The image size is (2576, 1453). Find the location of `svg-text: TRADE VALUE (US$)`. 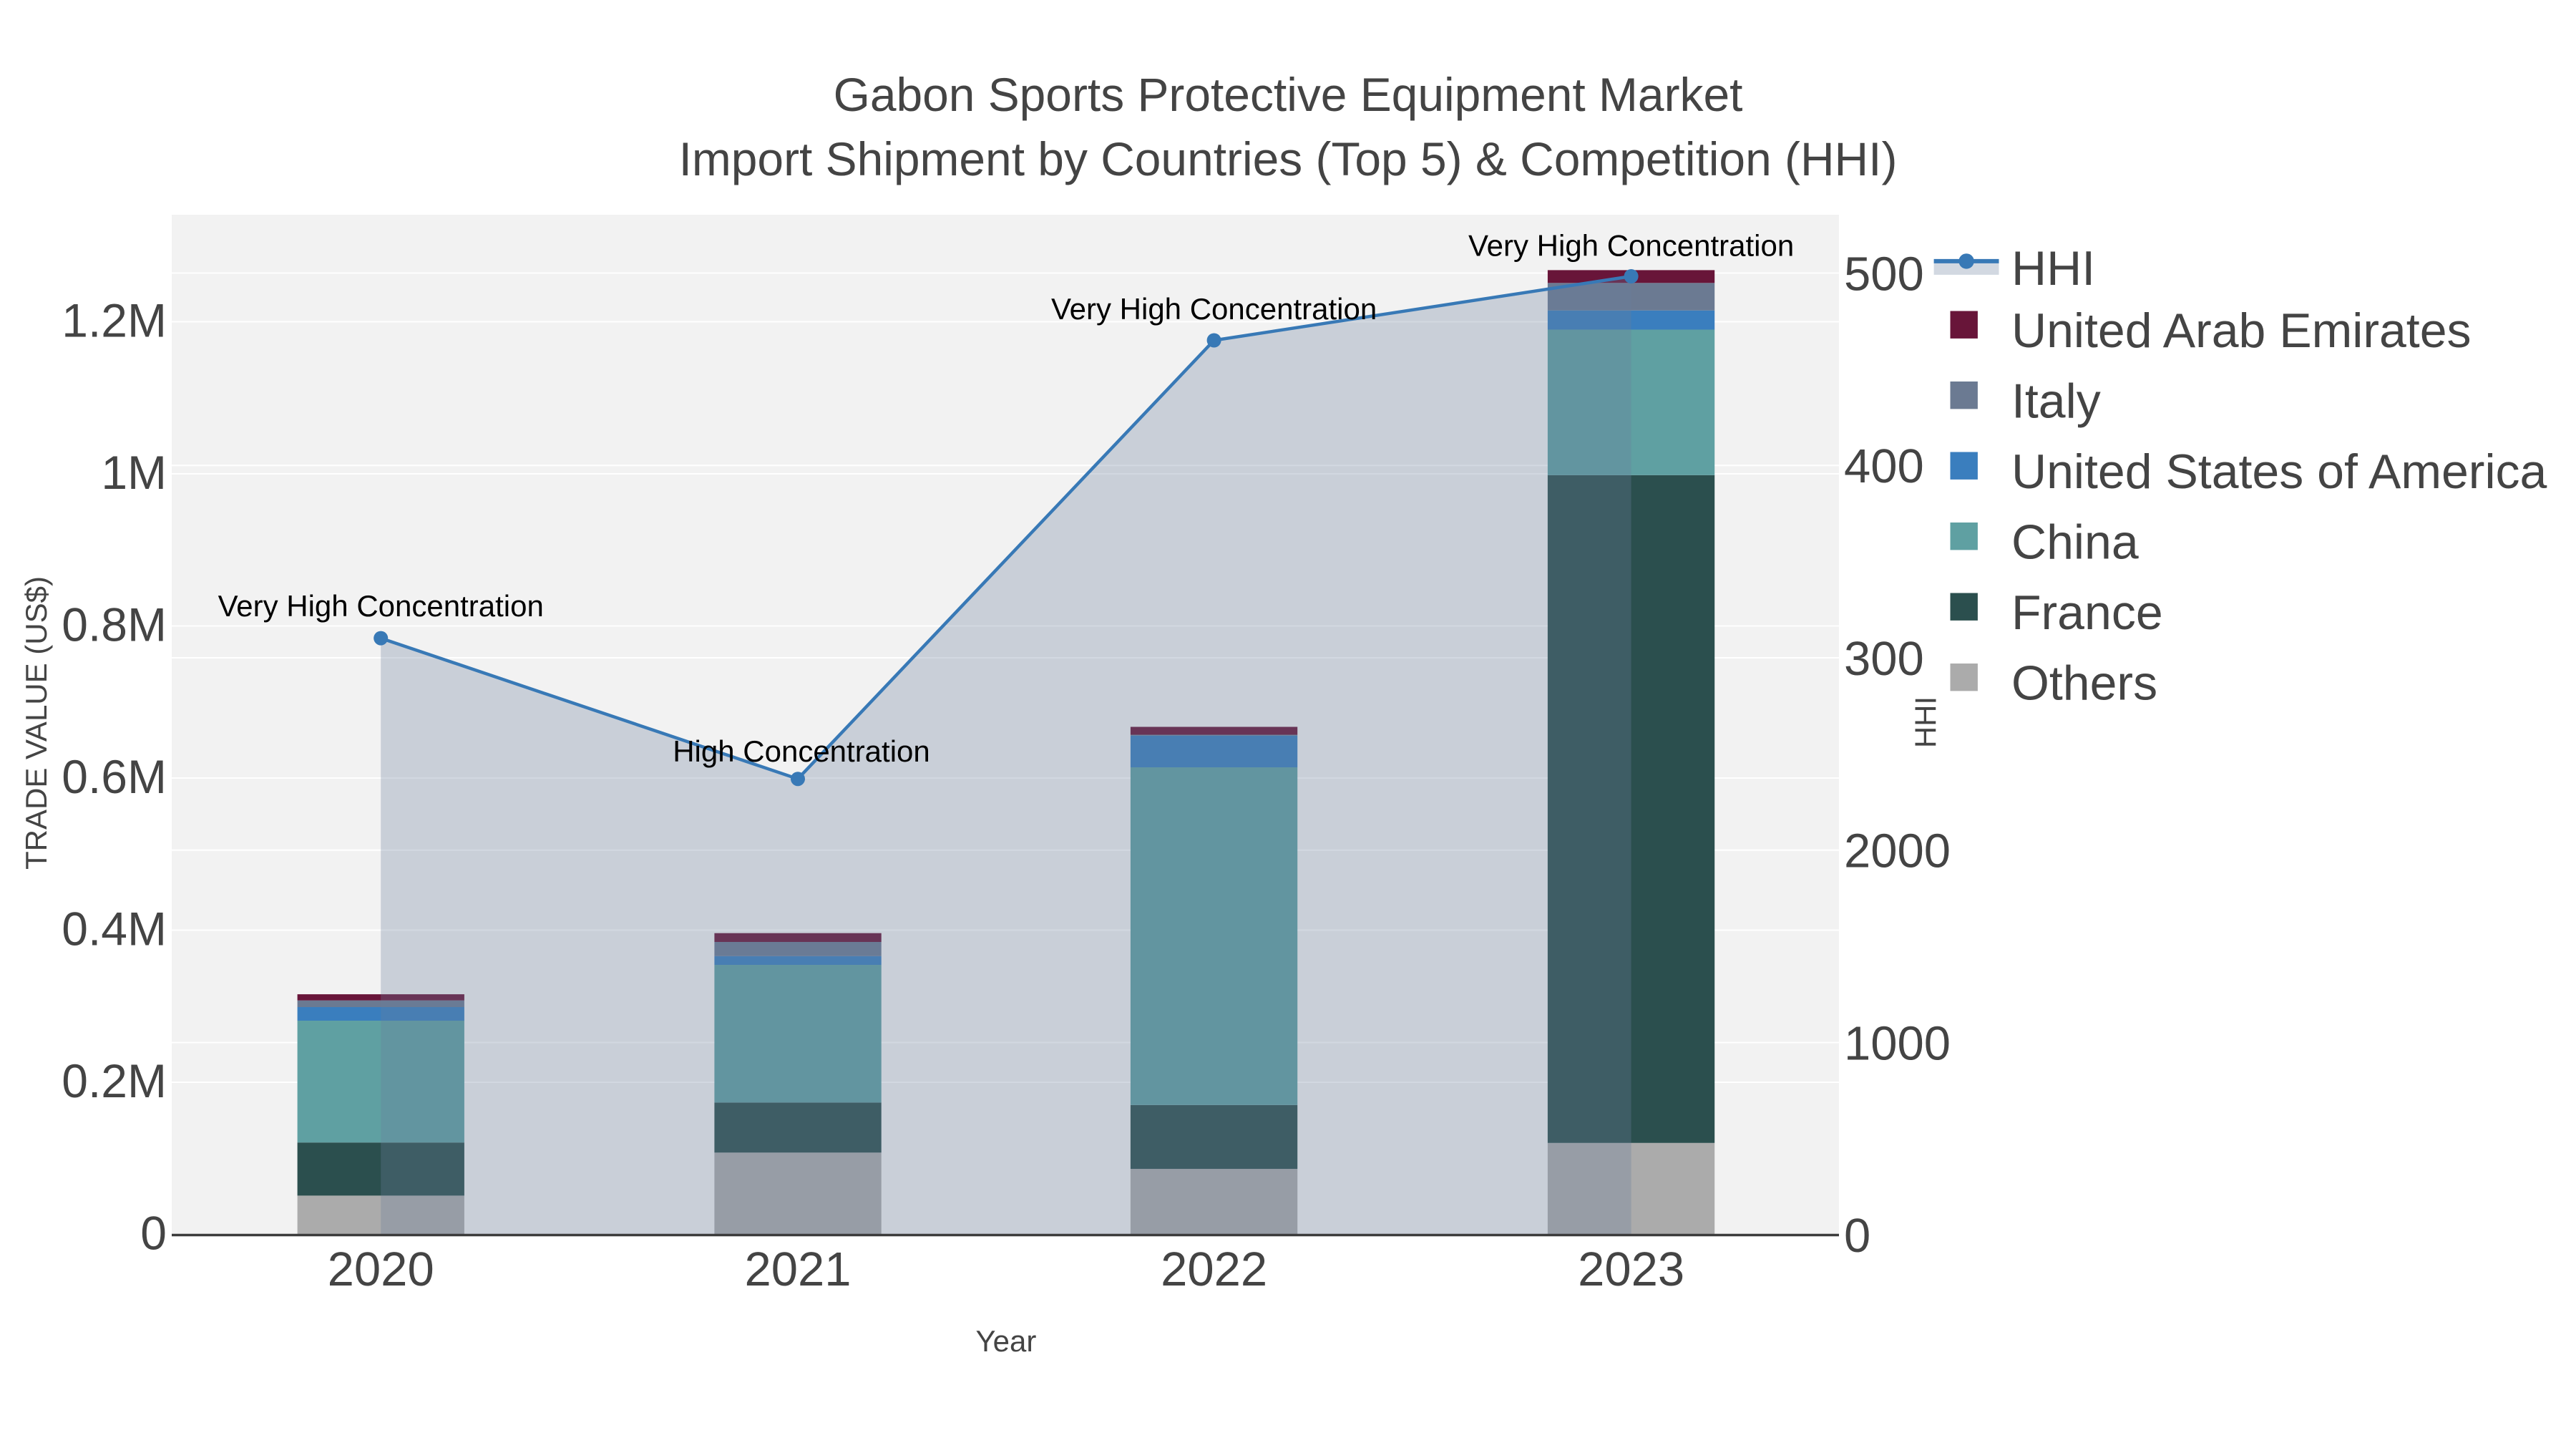

svg-text: TRADE VALUE (US$) is located at coordinates (36, 723).